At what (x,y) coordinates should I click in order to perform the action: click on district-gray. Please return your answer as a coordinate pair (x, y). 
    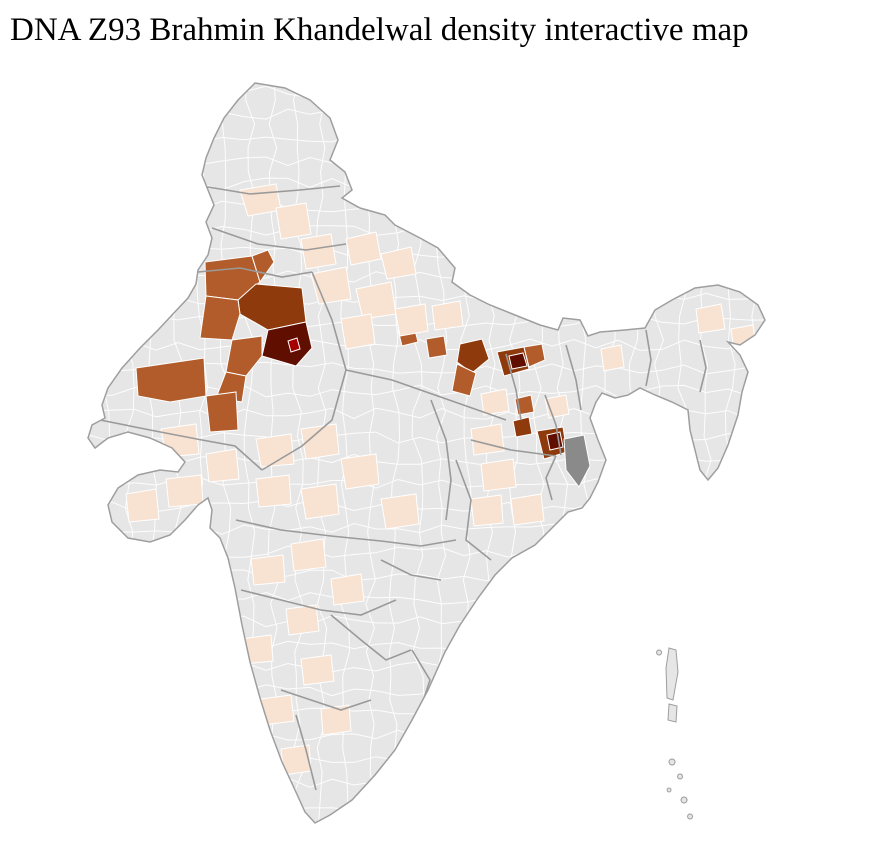
    Looking at the image, I should click on (577, 461).